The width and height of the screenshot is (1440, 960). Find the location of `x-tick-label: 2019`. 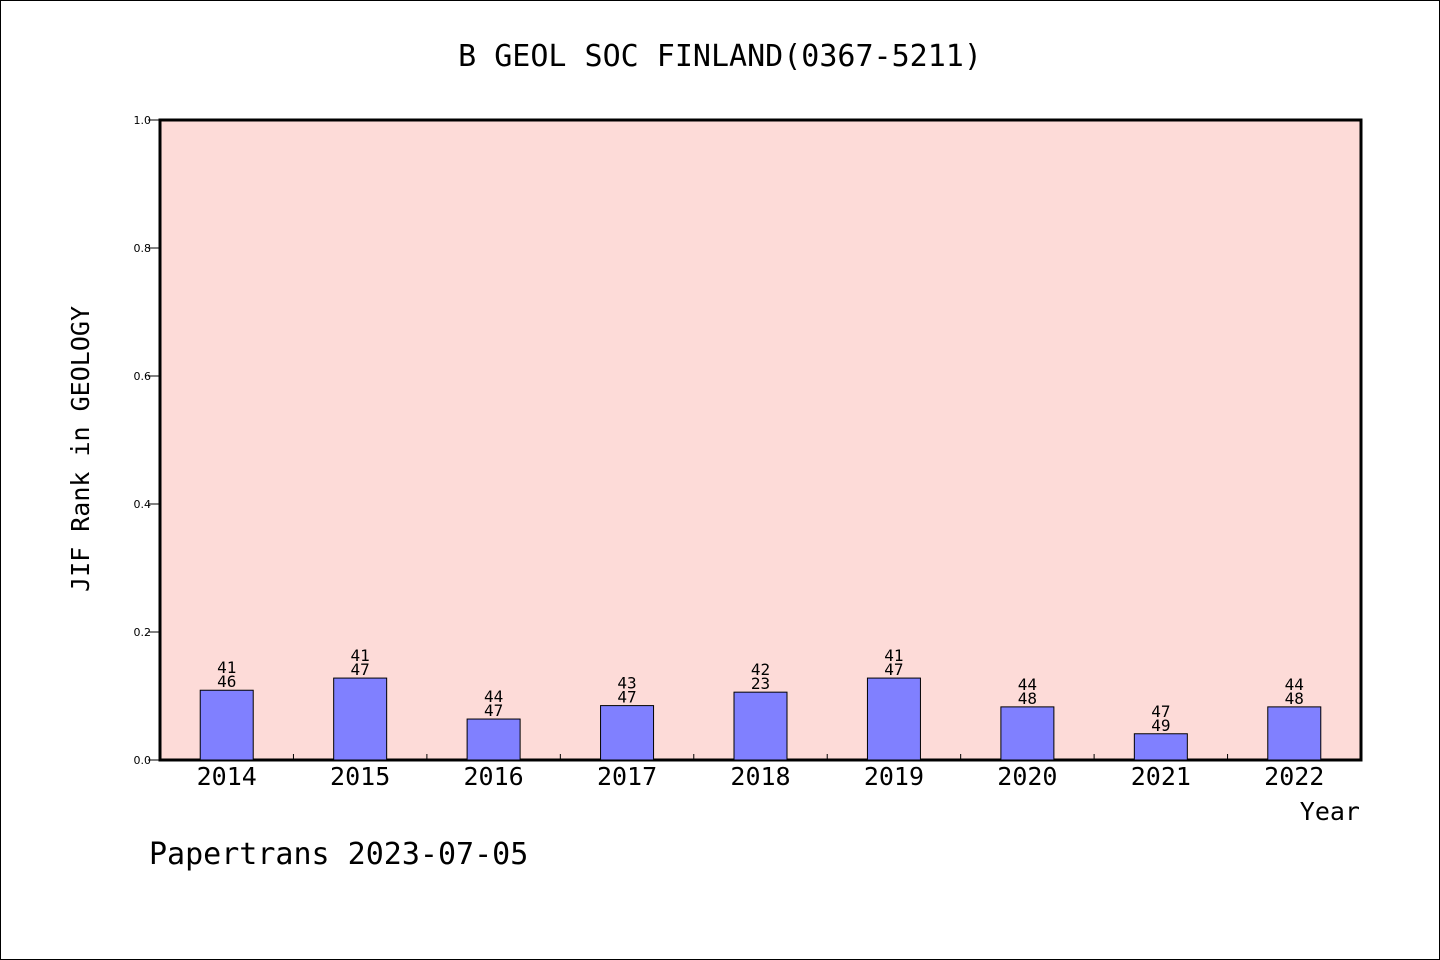

x-tick-label: 2019 is located at coordinates (894, 776).